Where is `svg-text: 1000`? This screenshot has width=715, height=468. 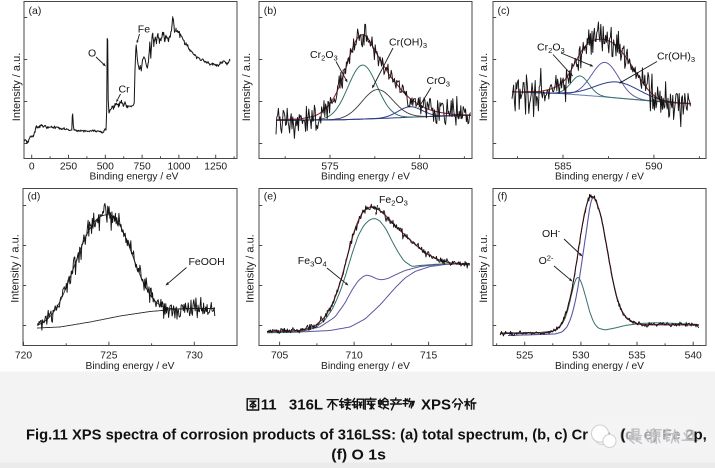
svg-text: 1000 is located at coordinates (178, 167).